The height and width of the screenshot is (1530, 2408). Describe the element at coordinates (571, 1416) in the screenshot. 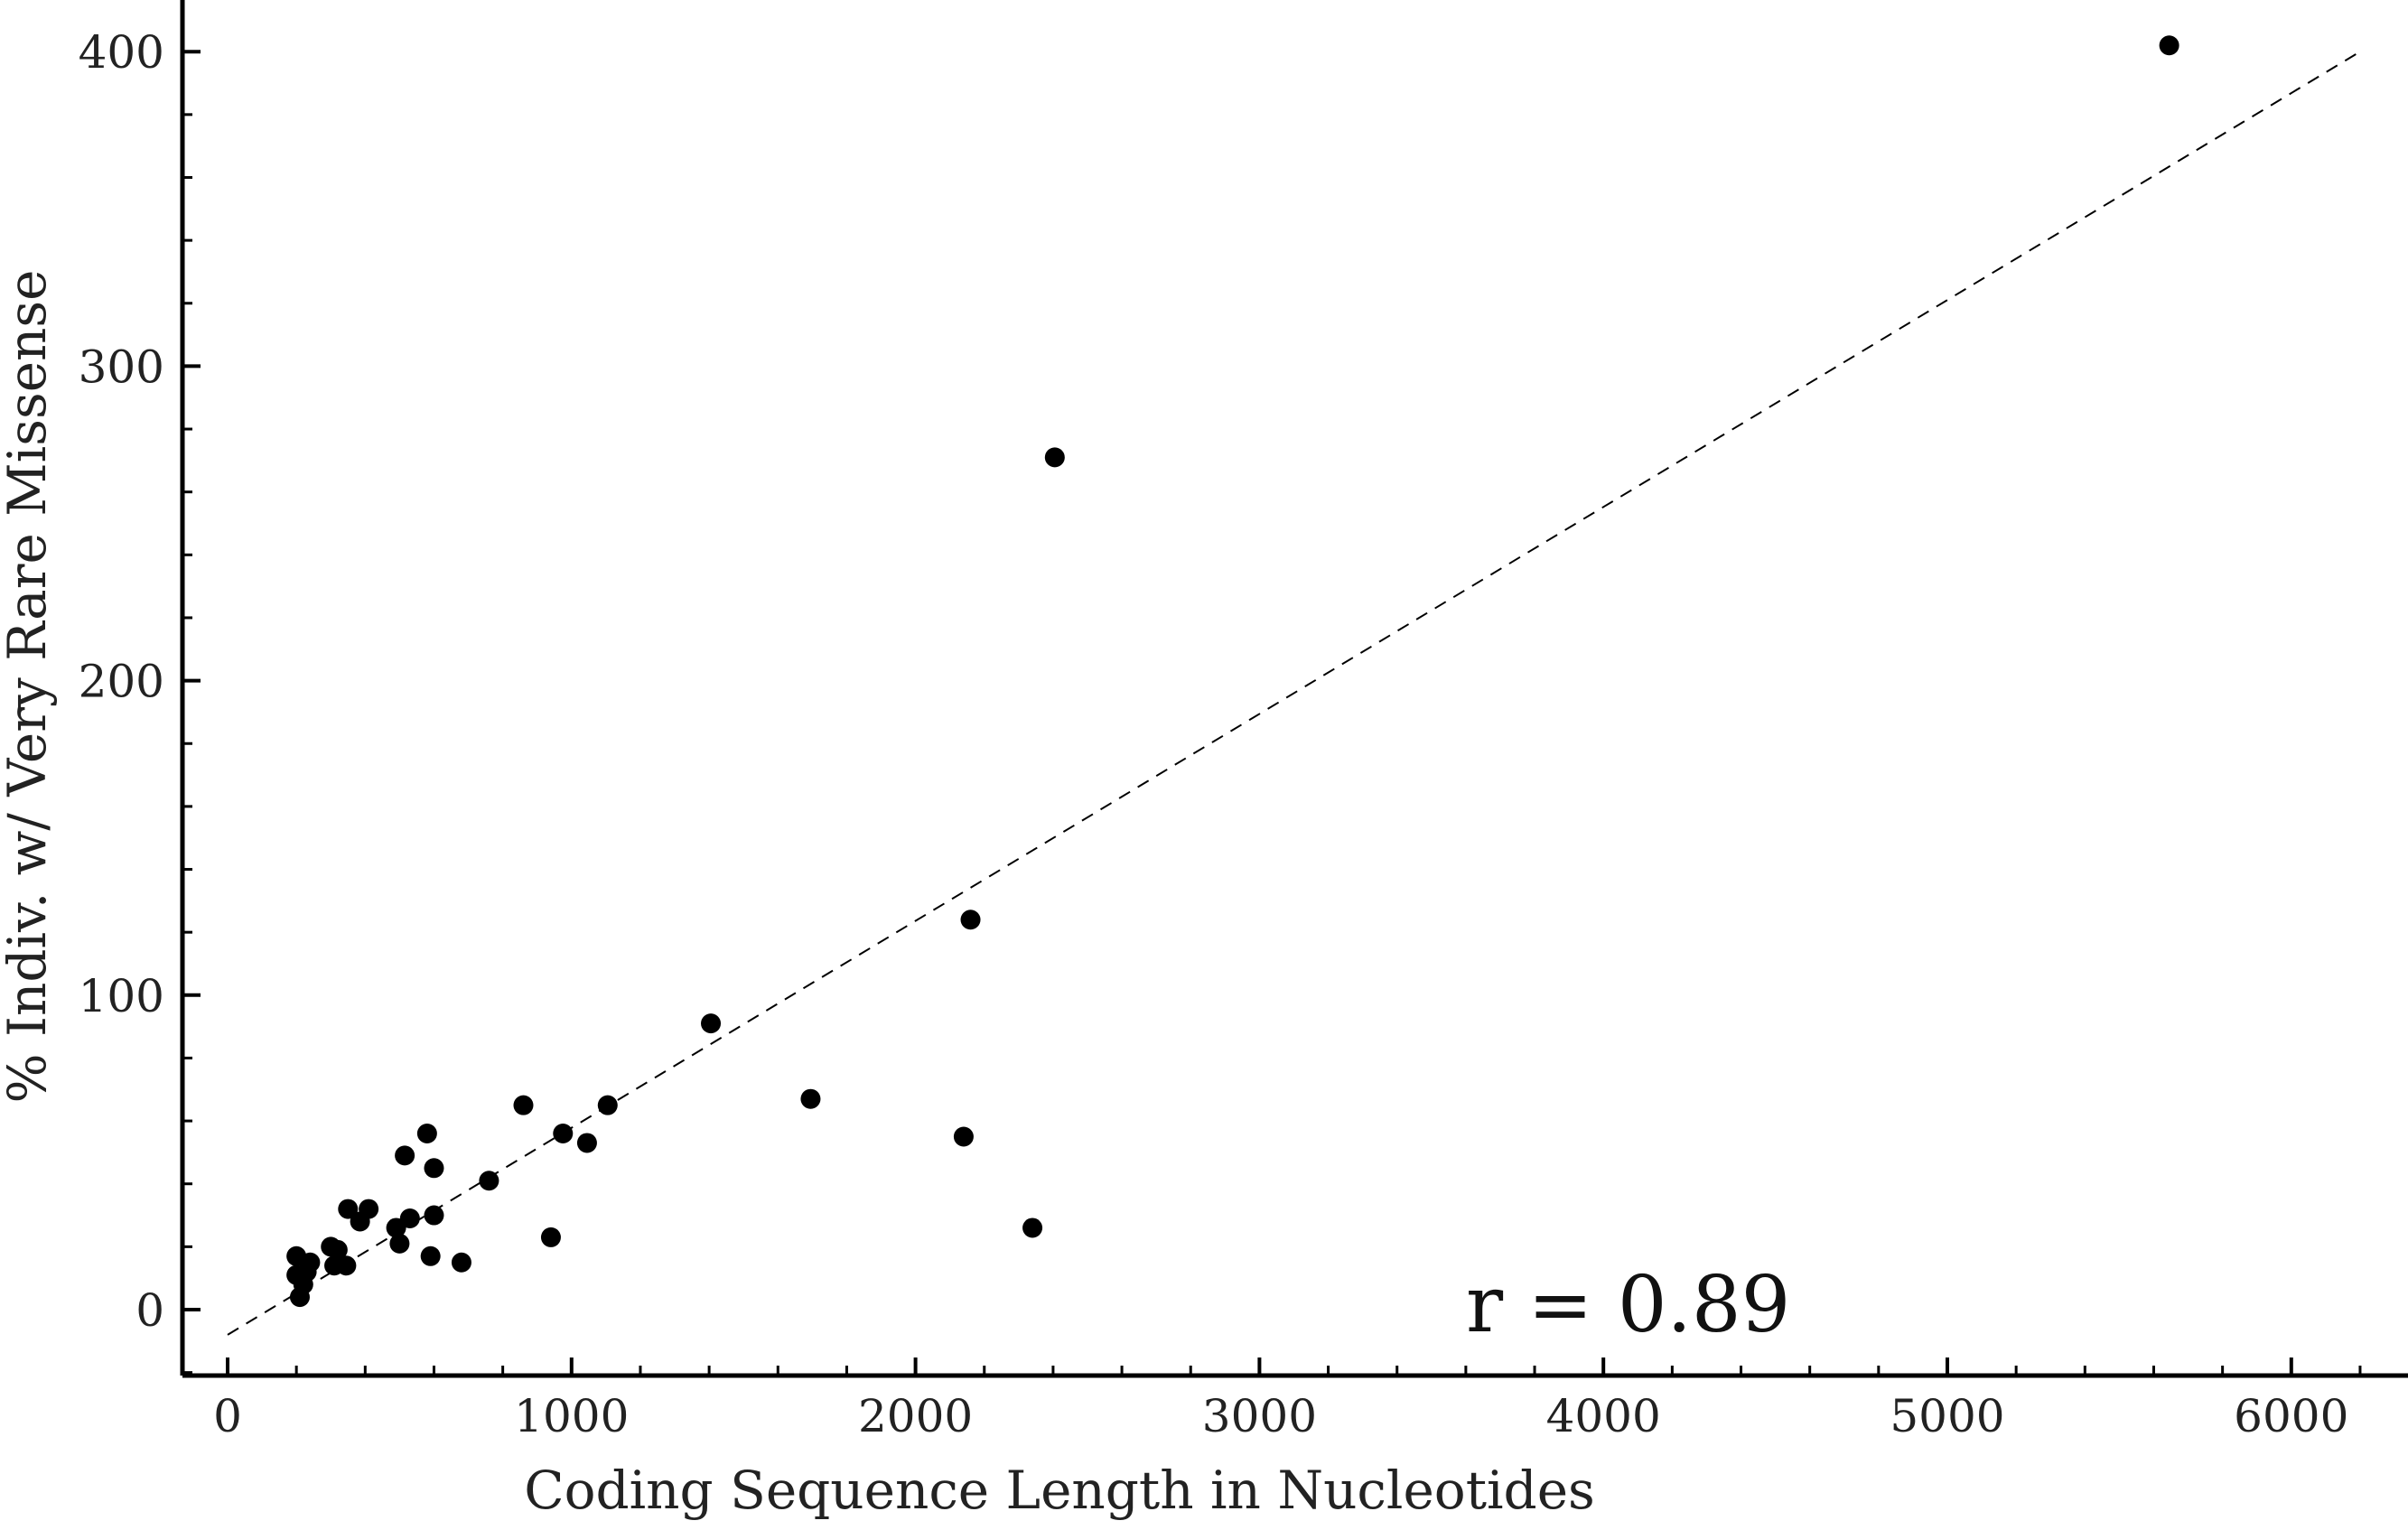

I see `x-tick-label: 1000` at that location.